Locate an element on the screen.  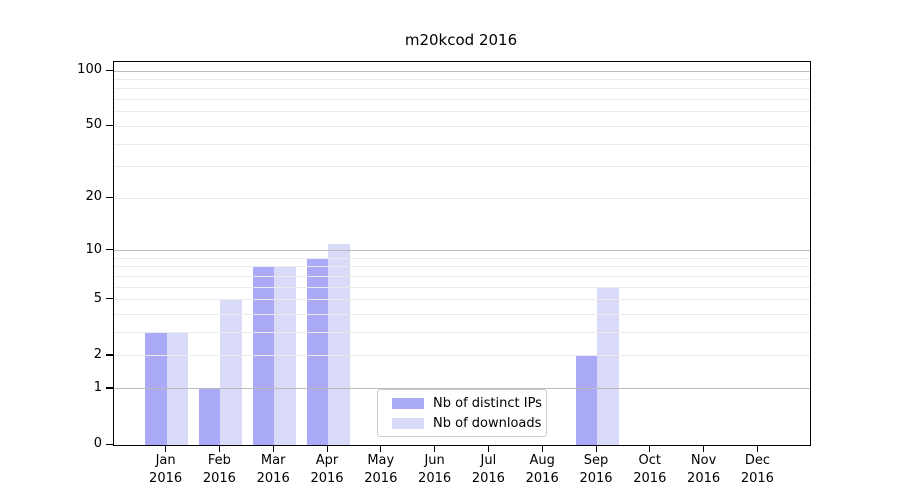
y-tick-label: 1 is located at coordinates (97, 387).